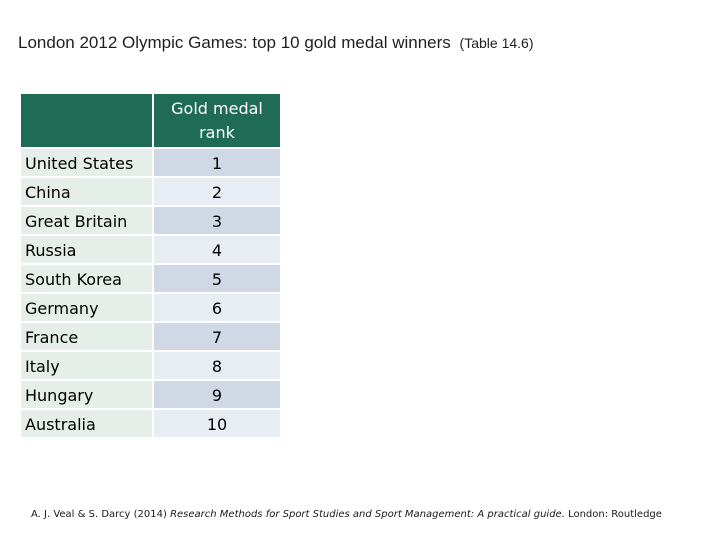 The height and width of the screenshot is (540, 720). Describe the element at coordinates (86, 249) in the screenshot. I see `country-cell: Russia` at that location.